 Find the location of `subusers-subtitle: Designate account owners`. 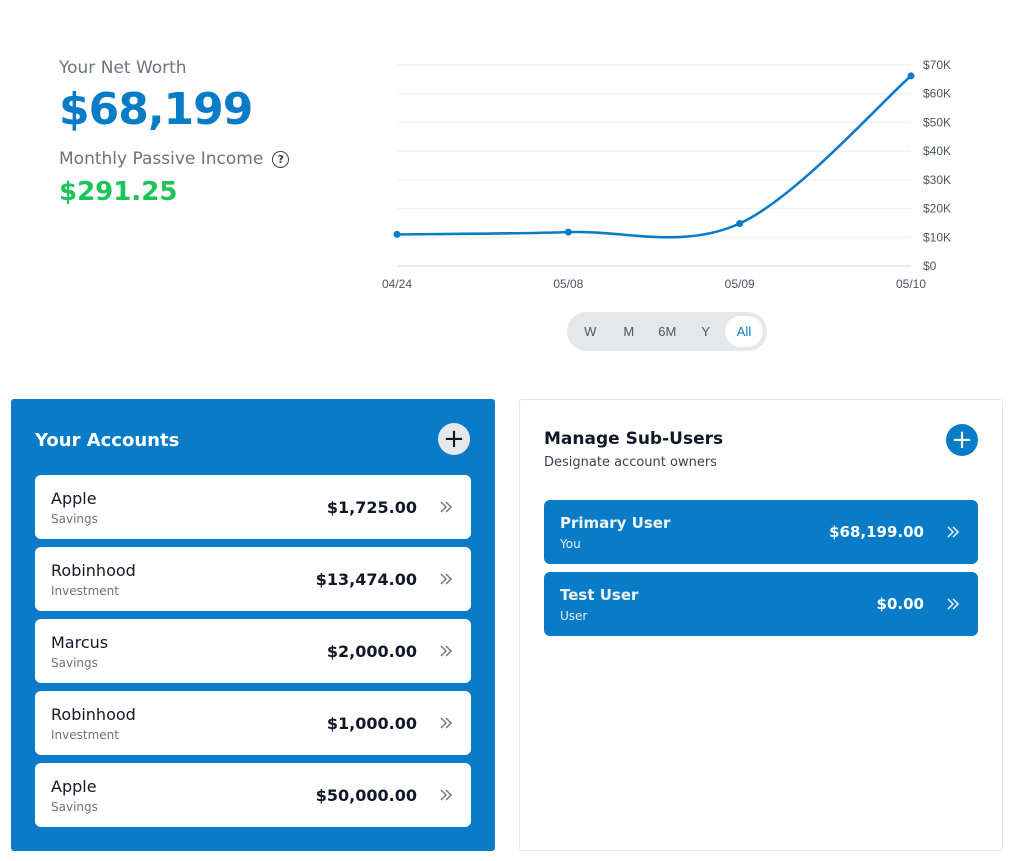

subusers-subtitle: Designate account owners is located at coordinates (630, 462).